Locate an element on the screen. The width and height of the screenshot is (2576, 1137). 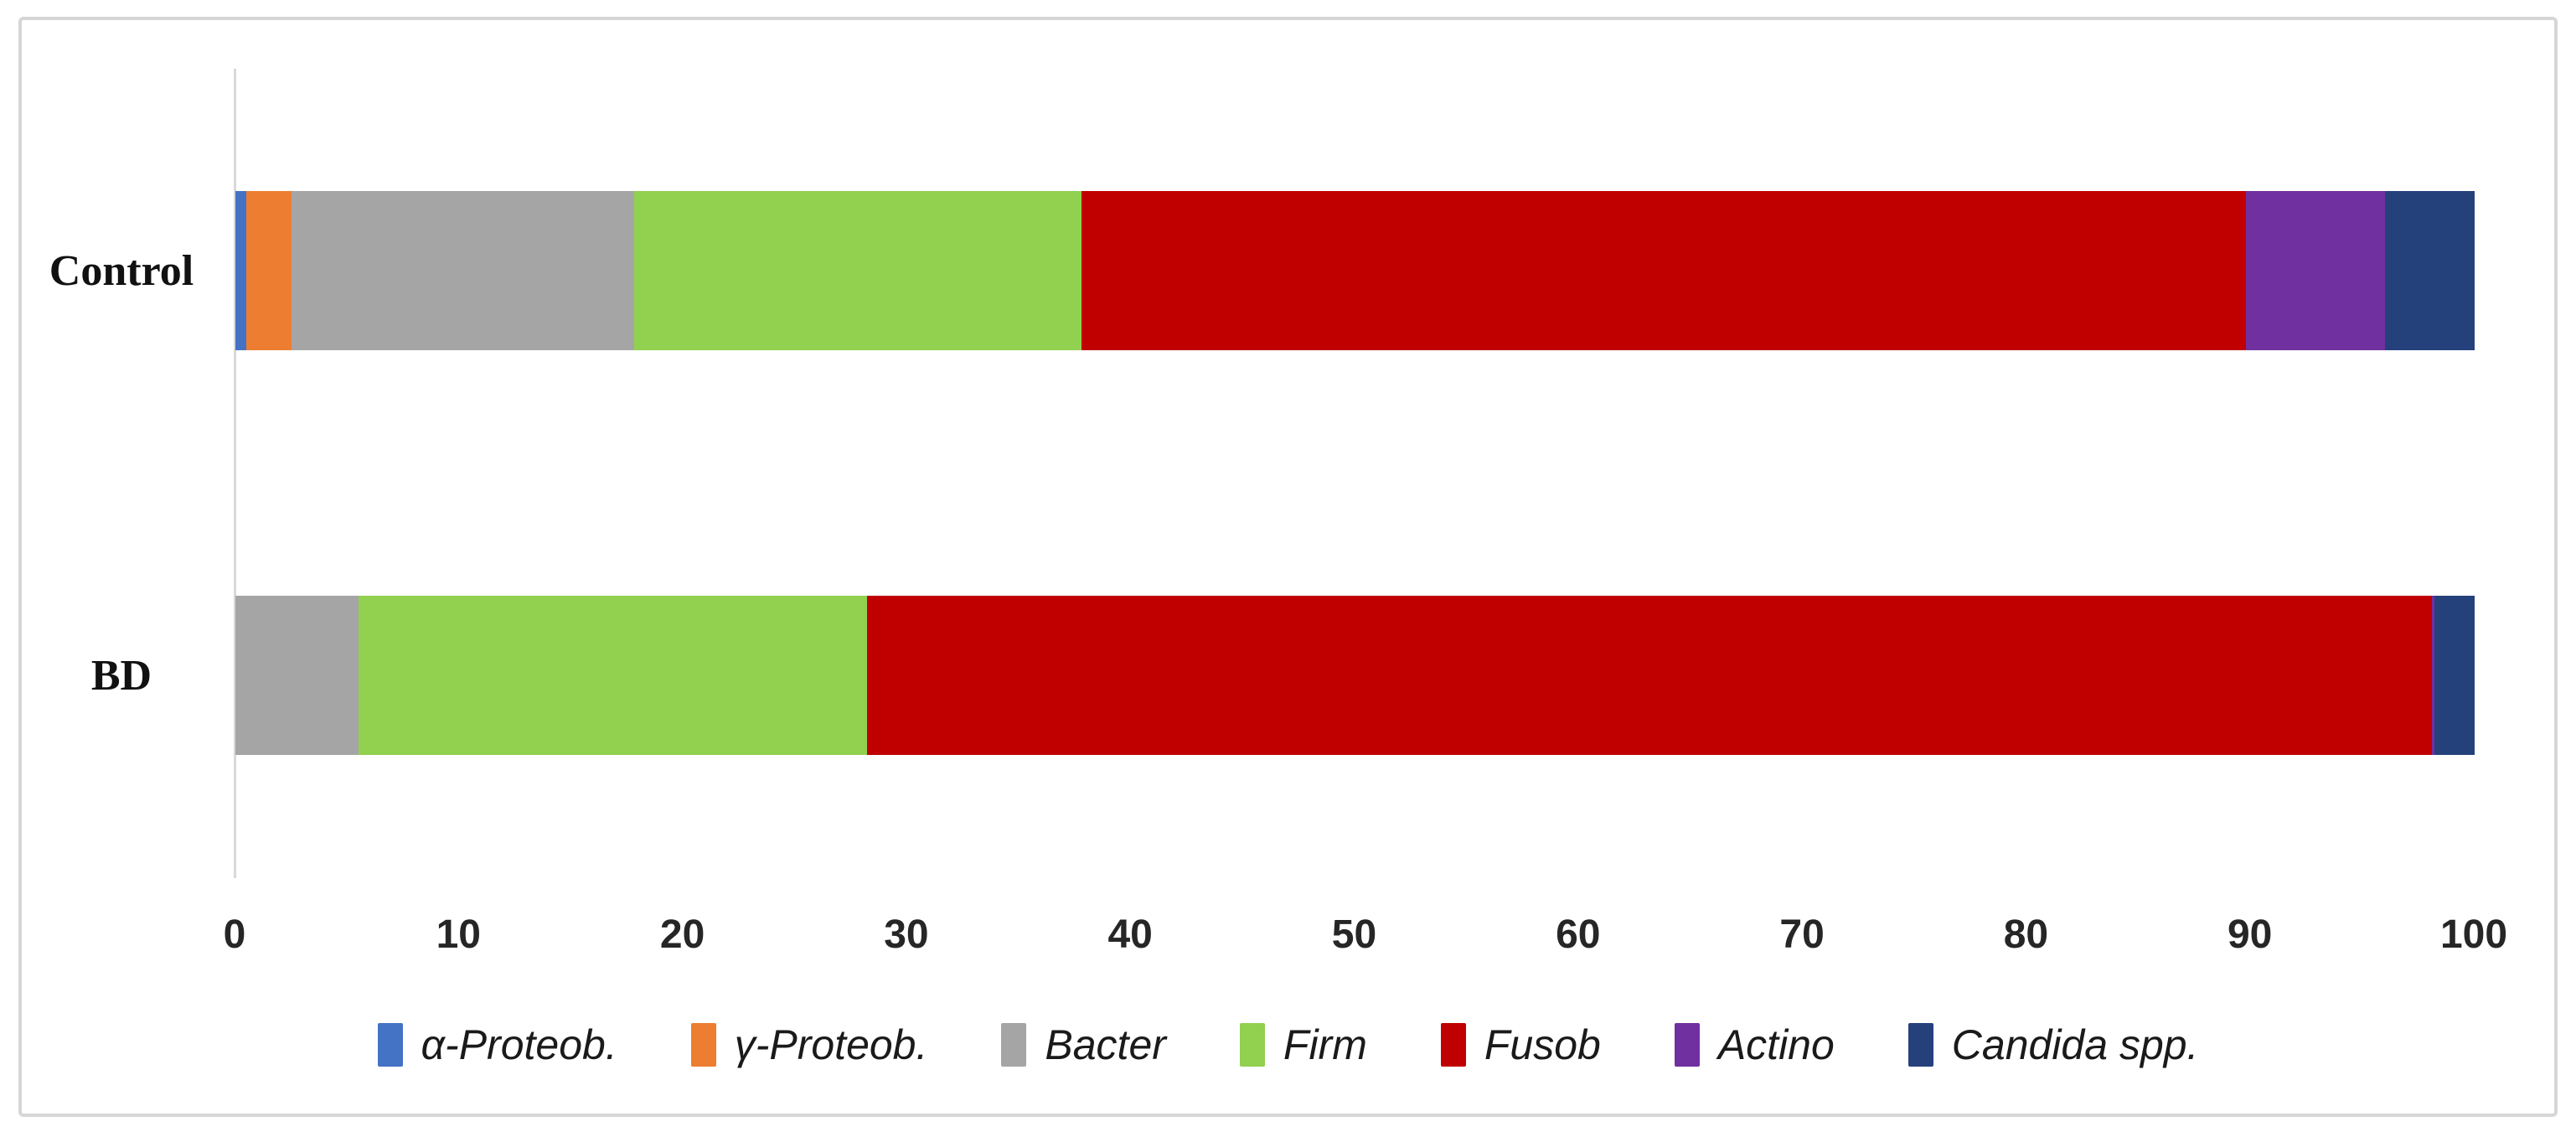
legend-swatch-icon-firm is located at coordinates (1252, 1045).